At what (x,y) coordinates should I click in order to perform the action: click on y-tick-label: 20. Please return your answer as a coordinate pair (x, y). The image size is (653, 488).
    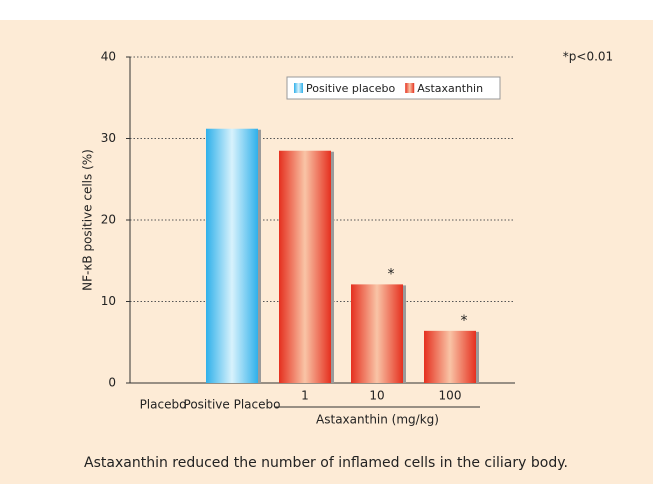
    Looking at the image, I should click on (108, 220).